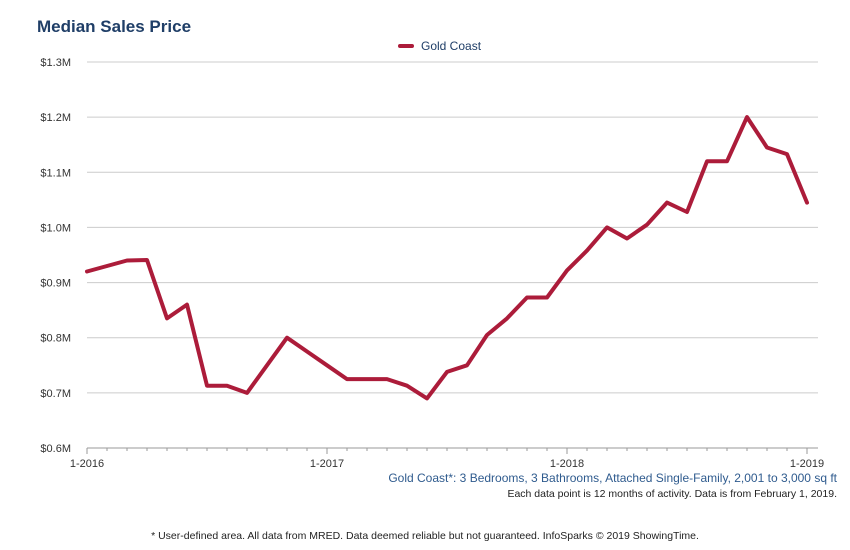 The width and height of the screenshot is (850, 550). Describe the element at coordinates (55, 228) in the screenshot. I see `y-tick-label: $1.0M` at that location.